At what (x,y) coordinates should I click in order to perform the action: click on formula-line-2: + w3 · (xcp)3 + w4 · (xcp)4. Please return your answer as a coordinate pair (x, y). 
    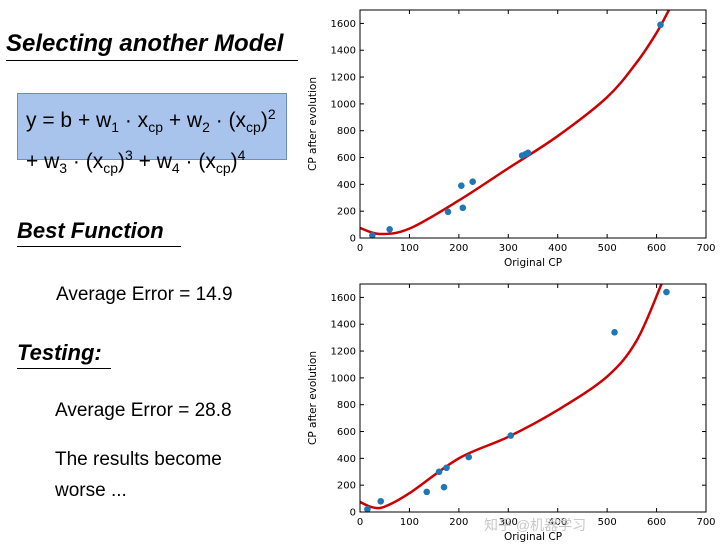
    Looking at the image, I should click on (136, 162).